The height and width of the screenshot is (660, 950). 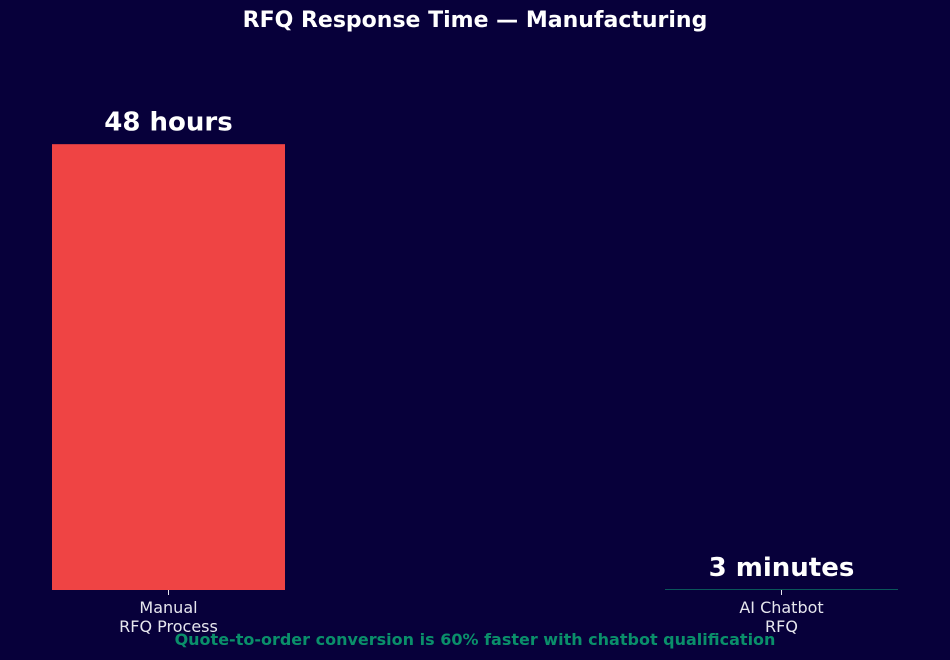 What do you see at coordinates (782, 568) in the screenshot?
I see `value-label: 3 minutes` at bounding box center [782, 568].